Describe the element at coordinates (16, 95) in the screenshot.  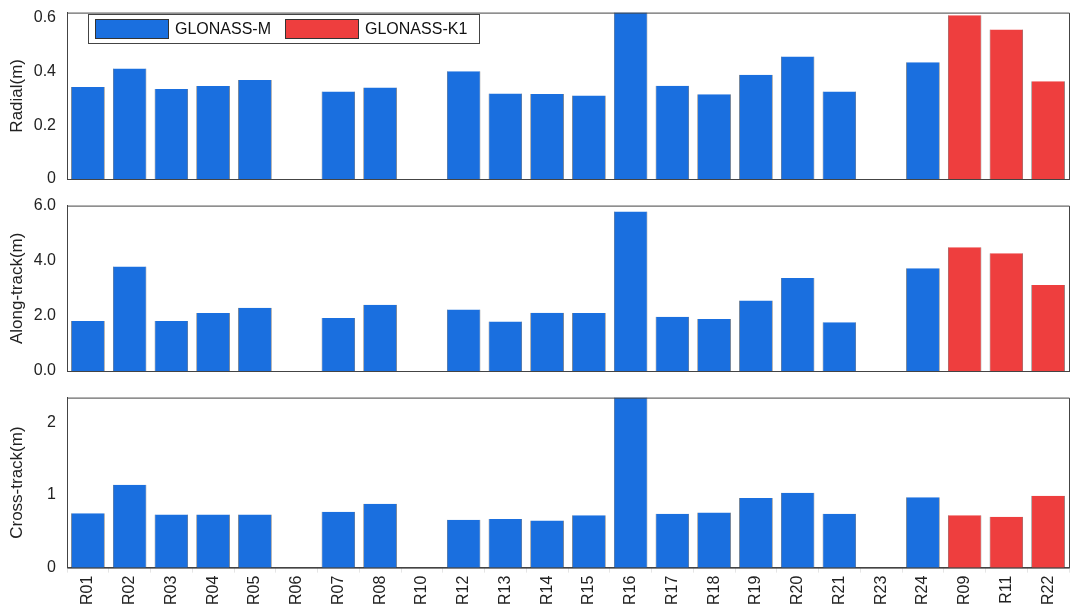
I see `y-axis-title: Radial(m)` at that location.